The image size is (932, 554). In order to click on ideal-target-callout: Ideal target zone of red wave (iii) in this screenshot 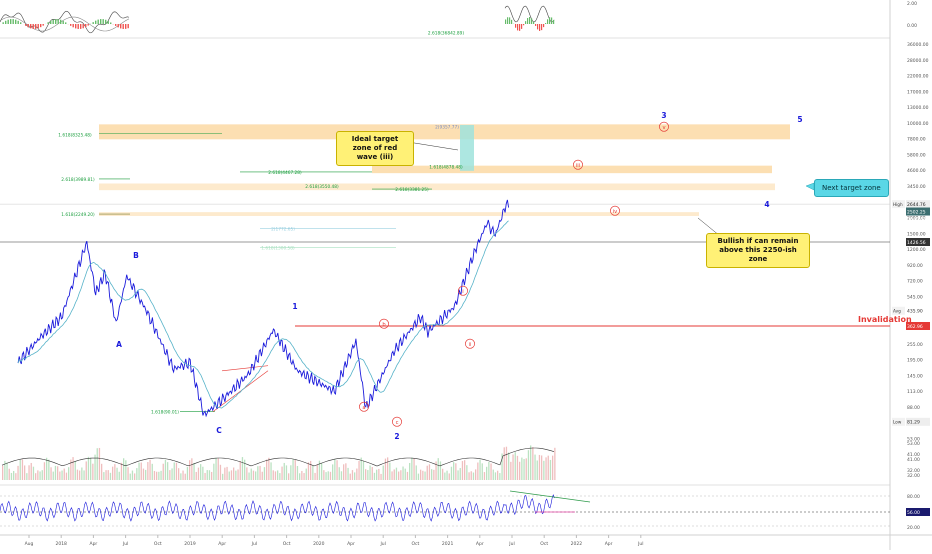, I will do `click(375, 148)`.